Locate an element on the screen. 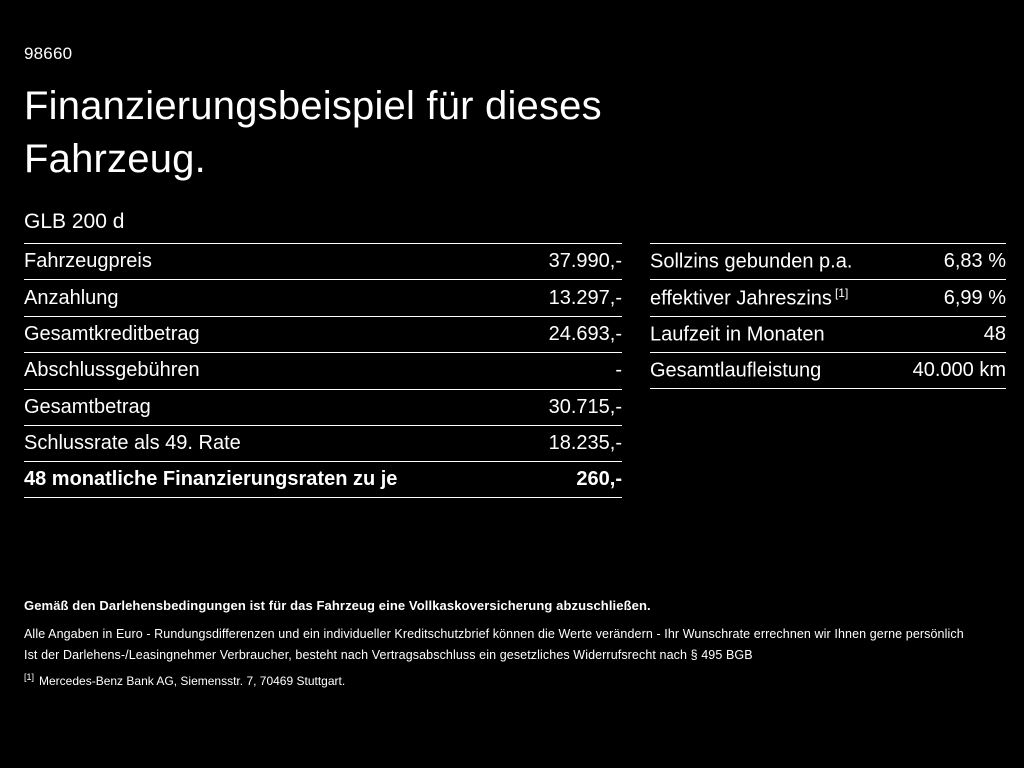  row-label: Schlussrate als 49. Rate is located at coordinates (132, 443).